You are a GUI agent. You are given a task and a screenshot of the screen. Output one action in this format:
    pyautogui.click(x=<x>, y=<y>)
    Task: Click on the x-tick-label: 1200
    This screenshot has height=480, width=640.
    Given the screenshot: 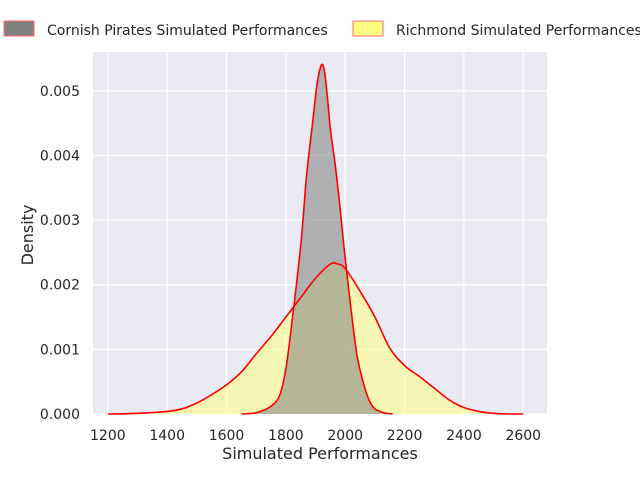 What is the action you would take?
    pyautogui.click(x=108, y=436)
    